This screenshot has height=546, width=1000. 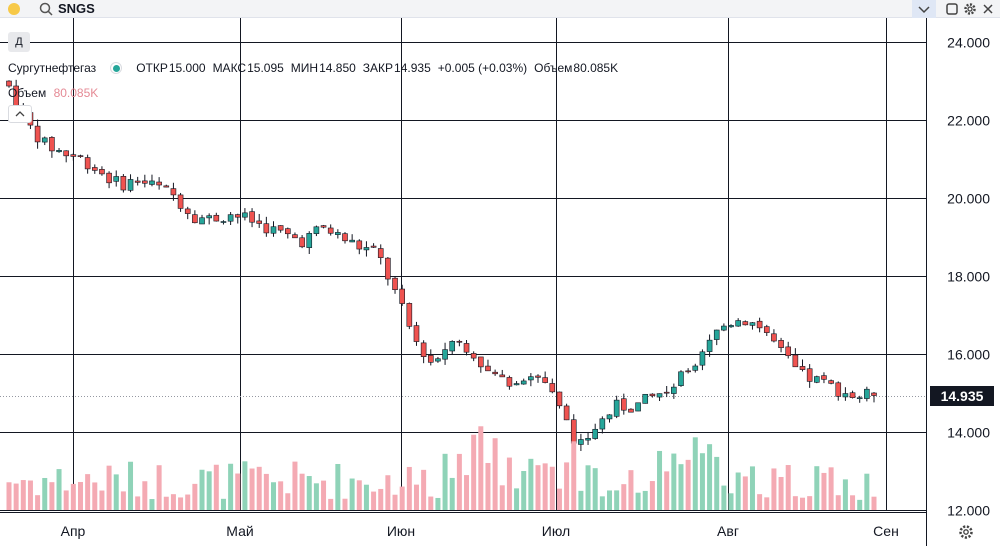 What do you see at coordinates (553, 68) in the screenshot?
I see `volume-label: Объем` at bounding box center [553, 68].